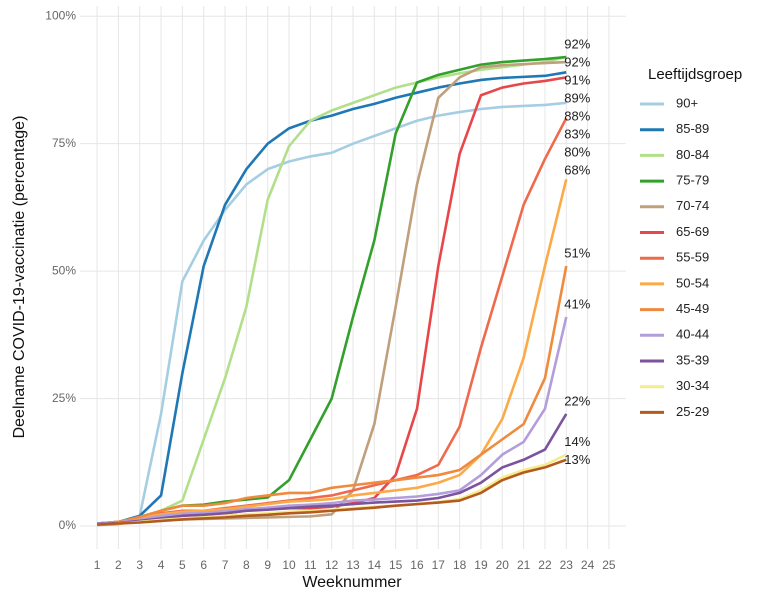 The image size is (771, 599). Describe the element at coordinates (68, 525) in the screenshot. I see `y-tick-label: 0%` at that location.